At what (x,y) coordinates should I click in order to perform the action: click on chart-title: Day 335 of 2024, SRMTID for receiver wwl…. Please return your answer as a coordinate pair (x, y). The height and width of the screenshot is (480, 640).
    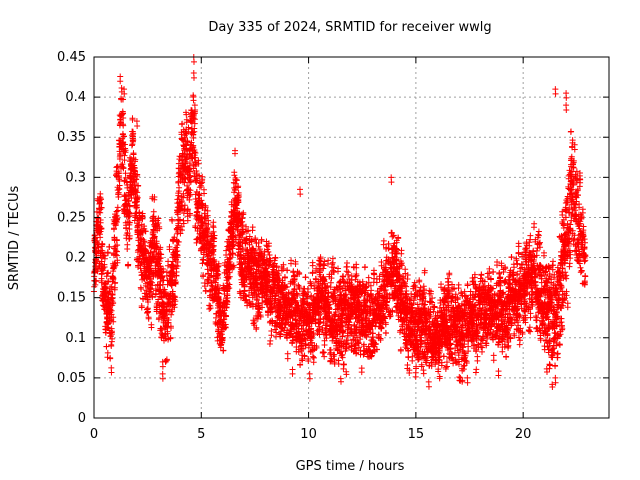
    Looking at the image, I should click on (349, 27).